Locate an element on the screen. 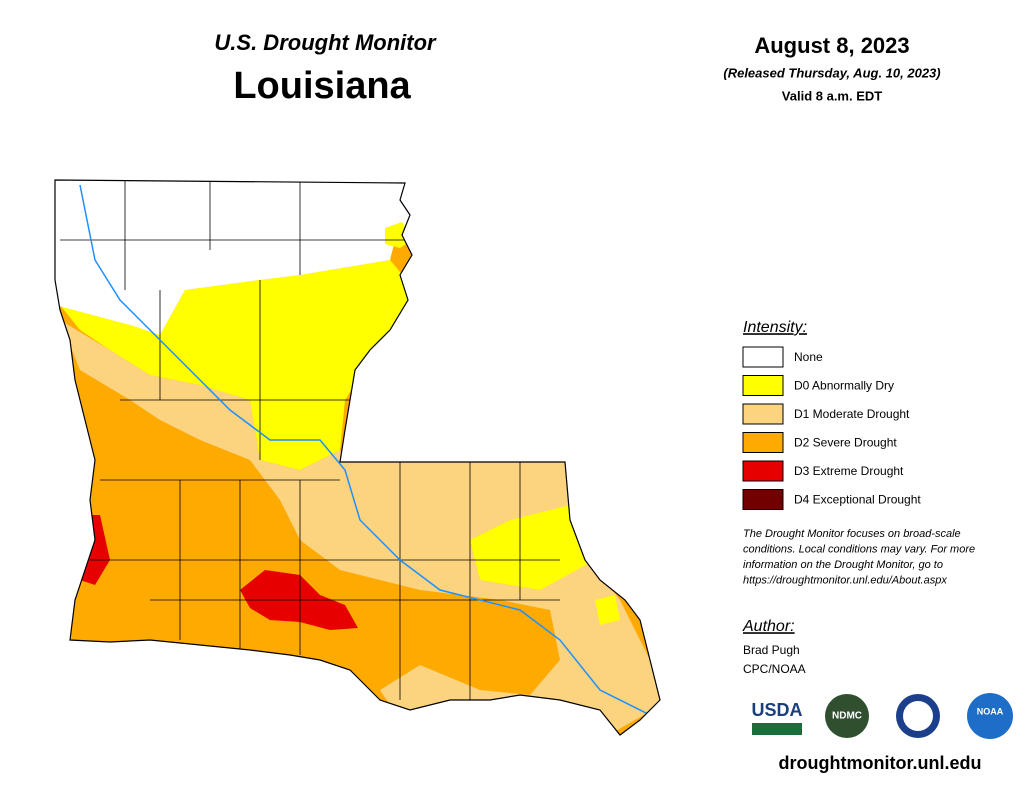  valid: Valid 8 a.m. EDT is located at coordinates (832, 95).